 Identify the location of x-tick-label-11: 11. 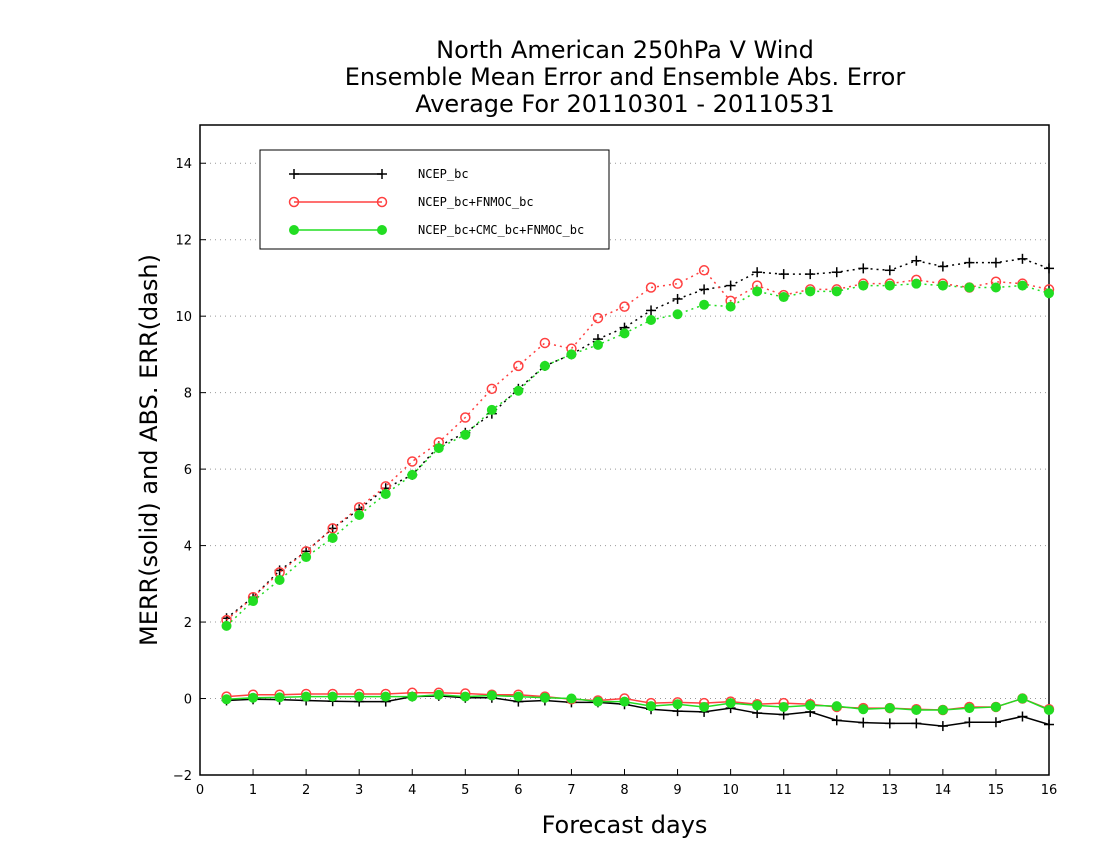
(783, 790).